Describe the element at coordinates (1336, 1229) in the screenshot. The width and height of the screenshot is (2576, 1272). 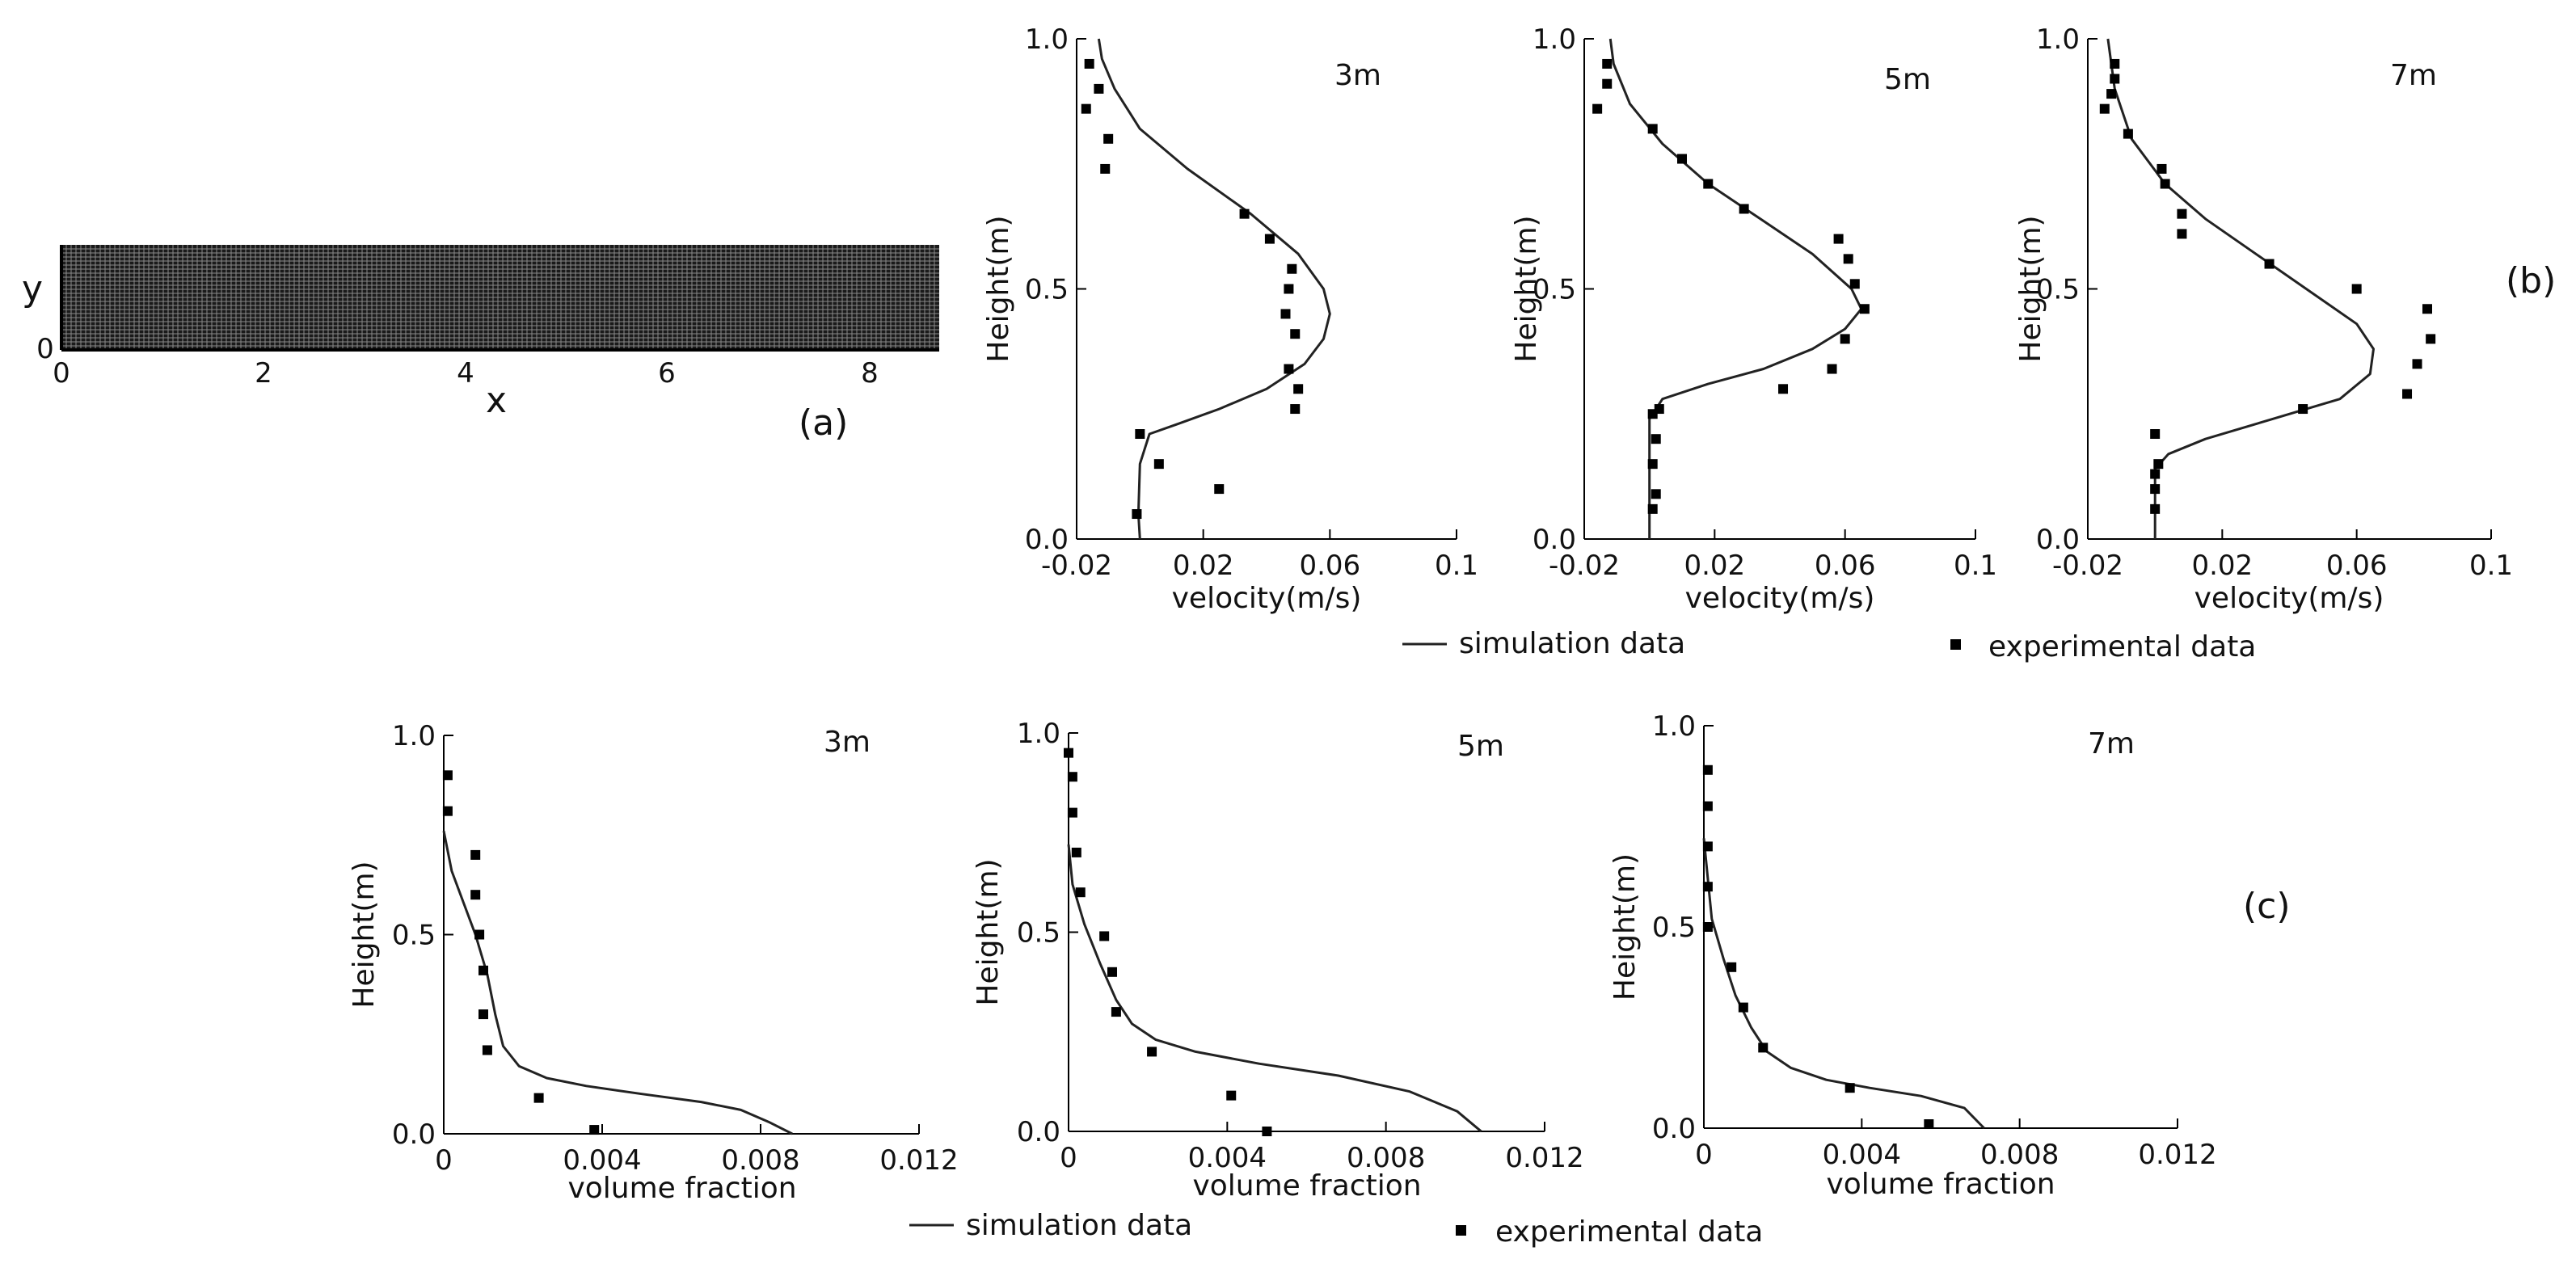
I see `legend-c: simulation data experimental data` at that location.